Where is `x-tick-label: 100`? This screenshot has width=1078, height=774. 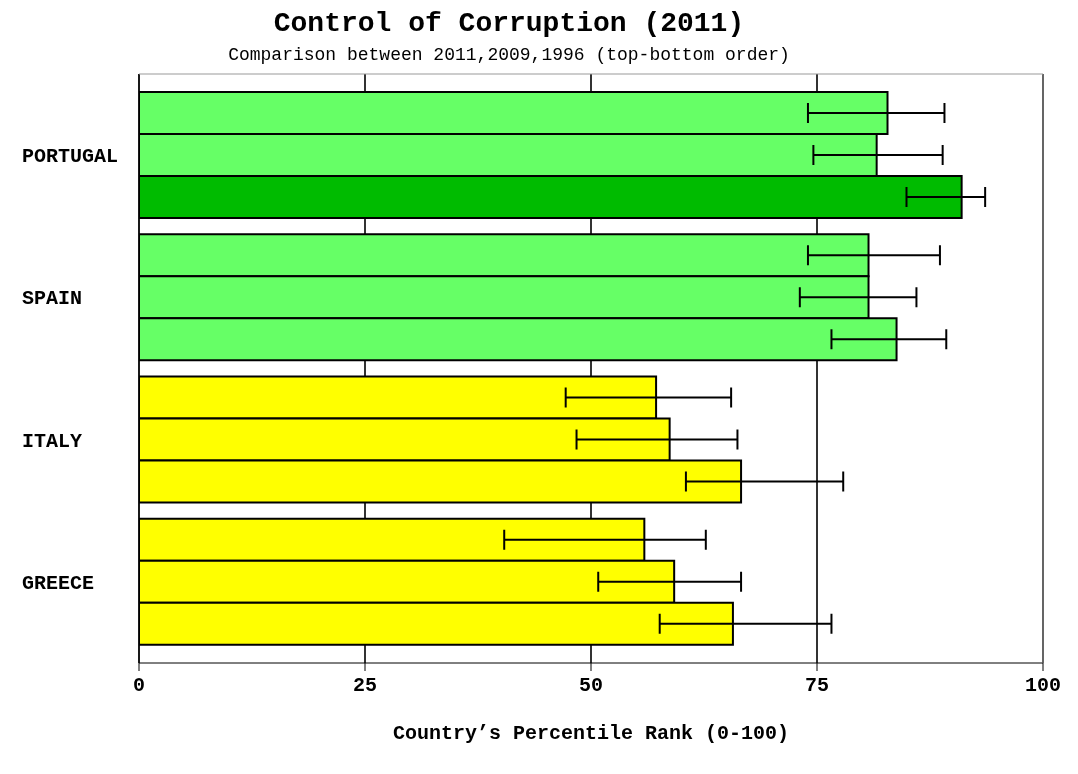 x-tick-label: 100 is located at coordinates (1043, 686).